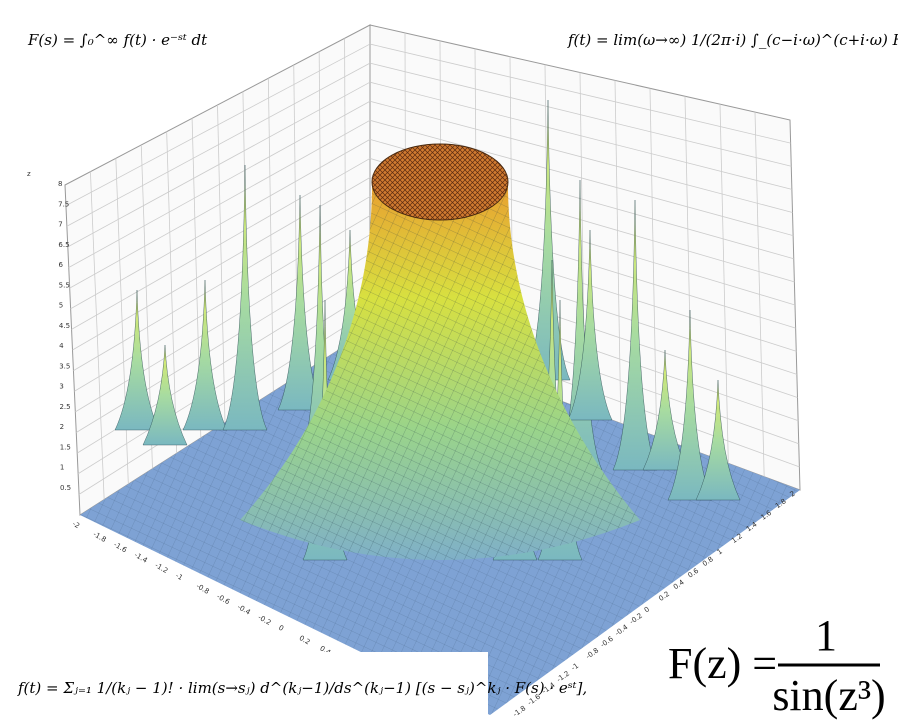 The height and width of the screenshot is (726, 898). I want to click on formula-box, so click(244, 689).